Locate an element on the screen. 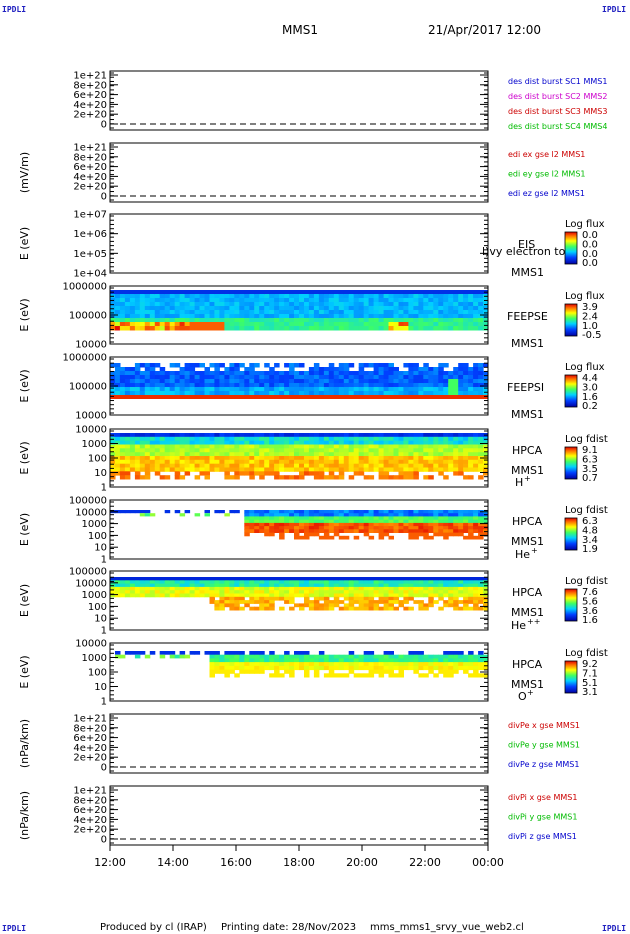 Image resolution: width=630 pixels, height=934 pixels. colorbar-tick-label: 4.8 is located at coordinates (590, 530).